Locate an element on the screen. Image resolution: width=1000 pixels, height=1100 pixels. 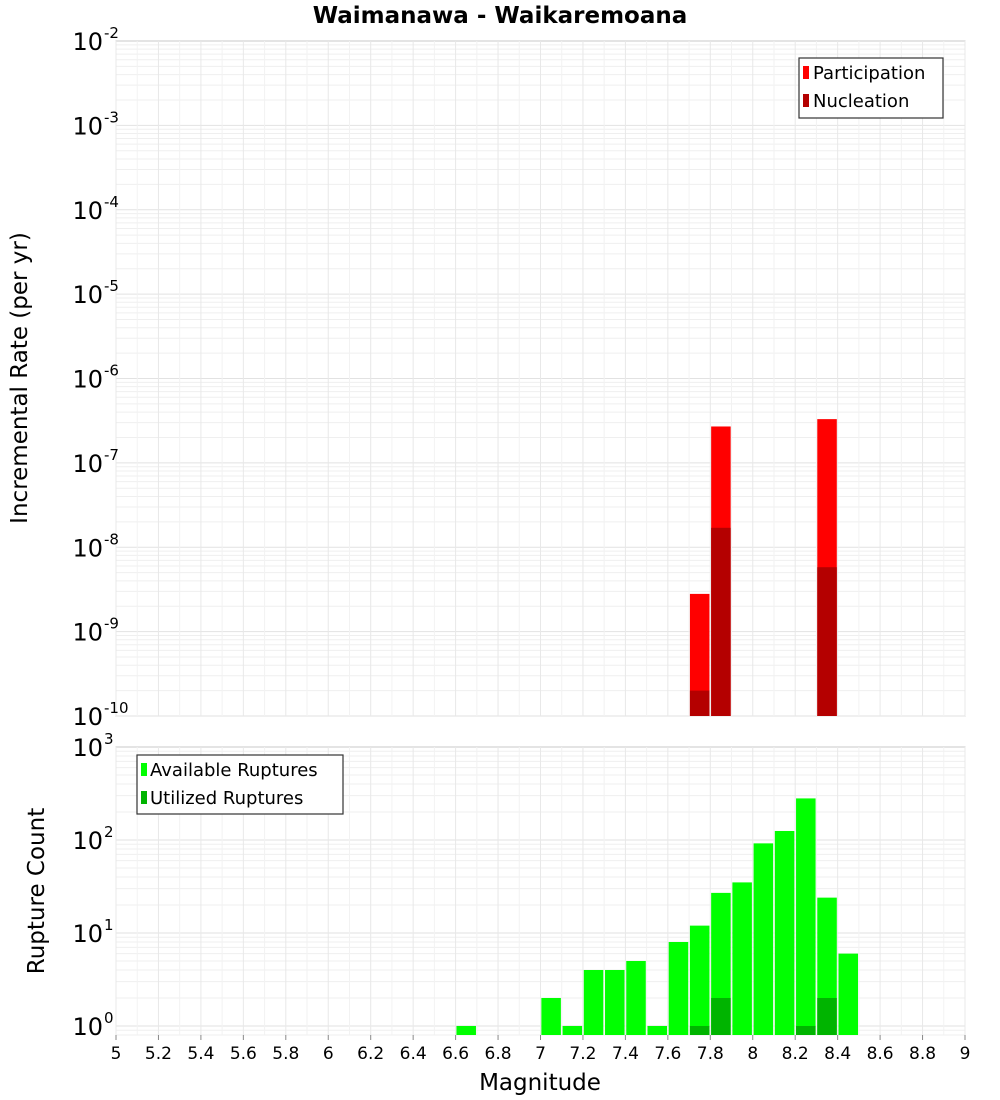
top-bars is located at coordinates (763, 567).